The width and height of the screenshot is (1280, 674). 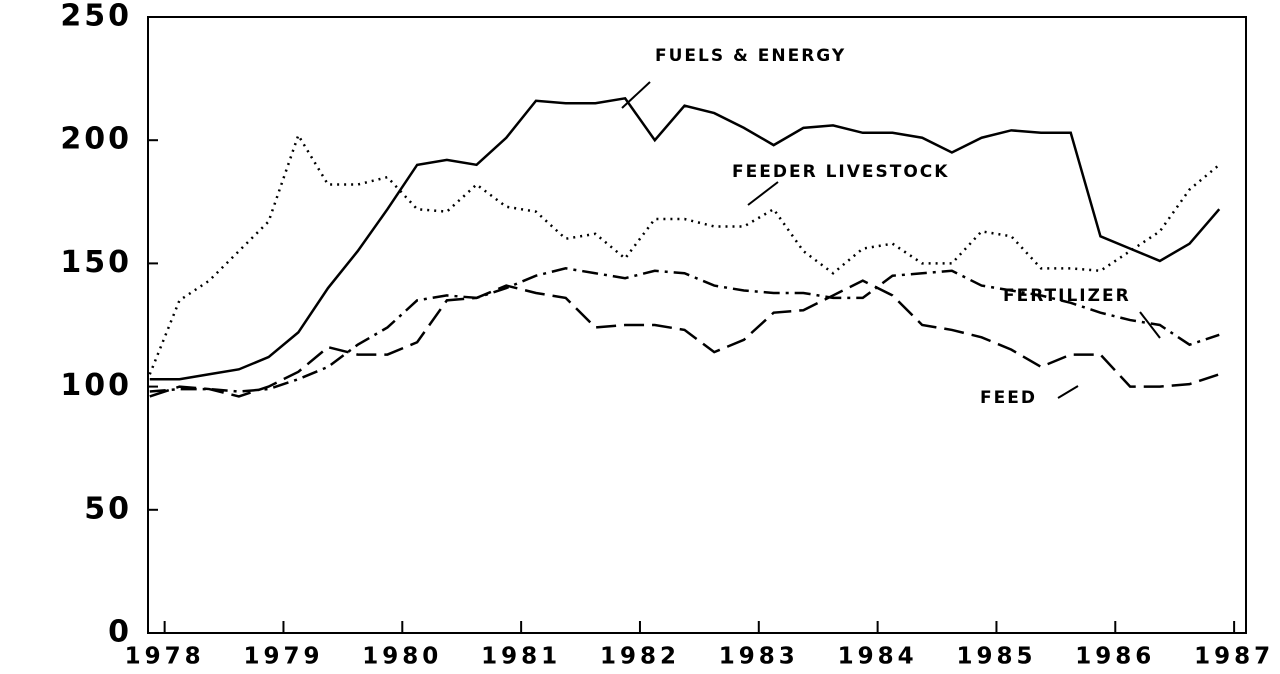 I want to click on y-tick-label: 50, so click(x=108, y=508).